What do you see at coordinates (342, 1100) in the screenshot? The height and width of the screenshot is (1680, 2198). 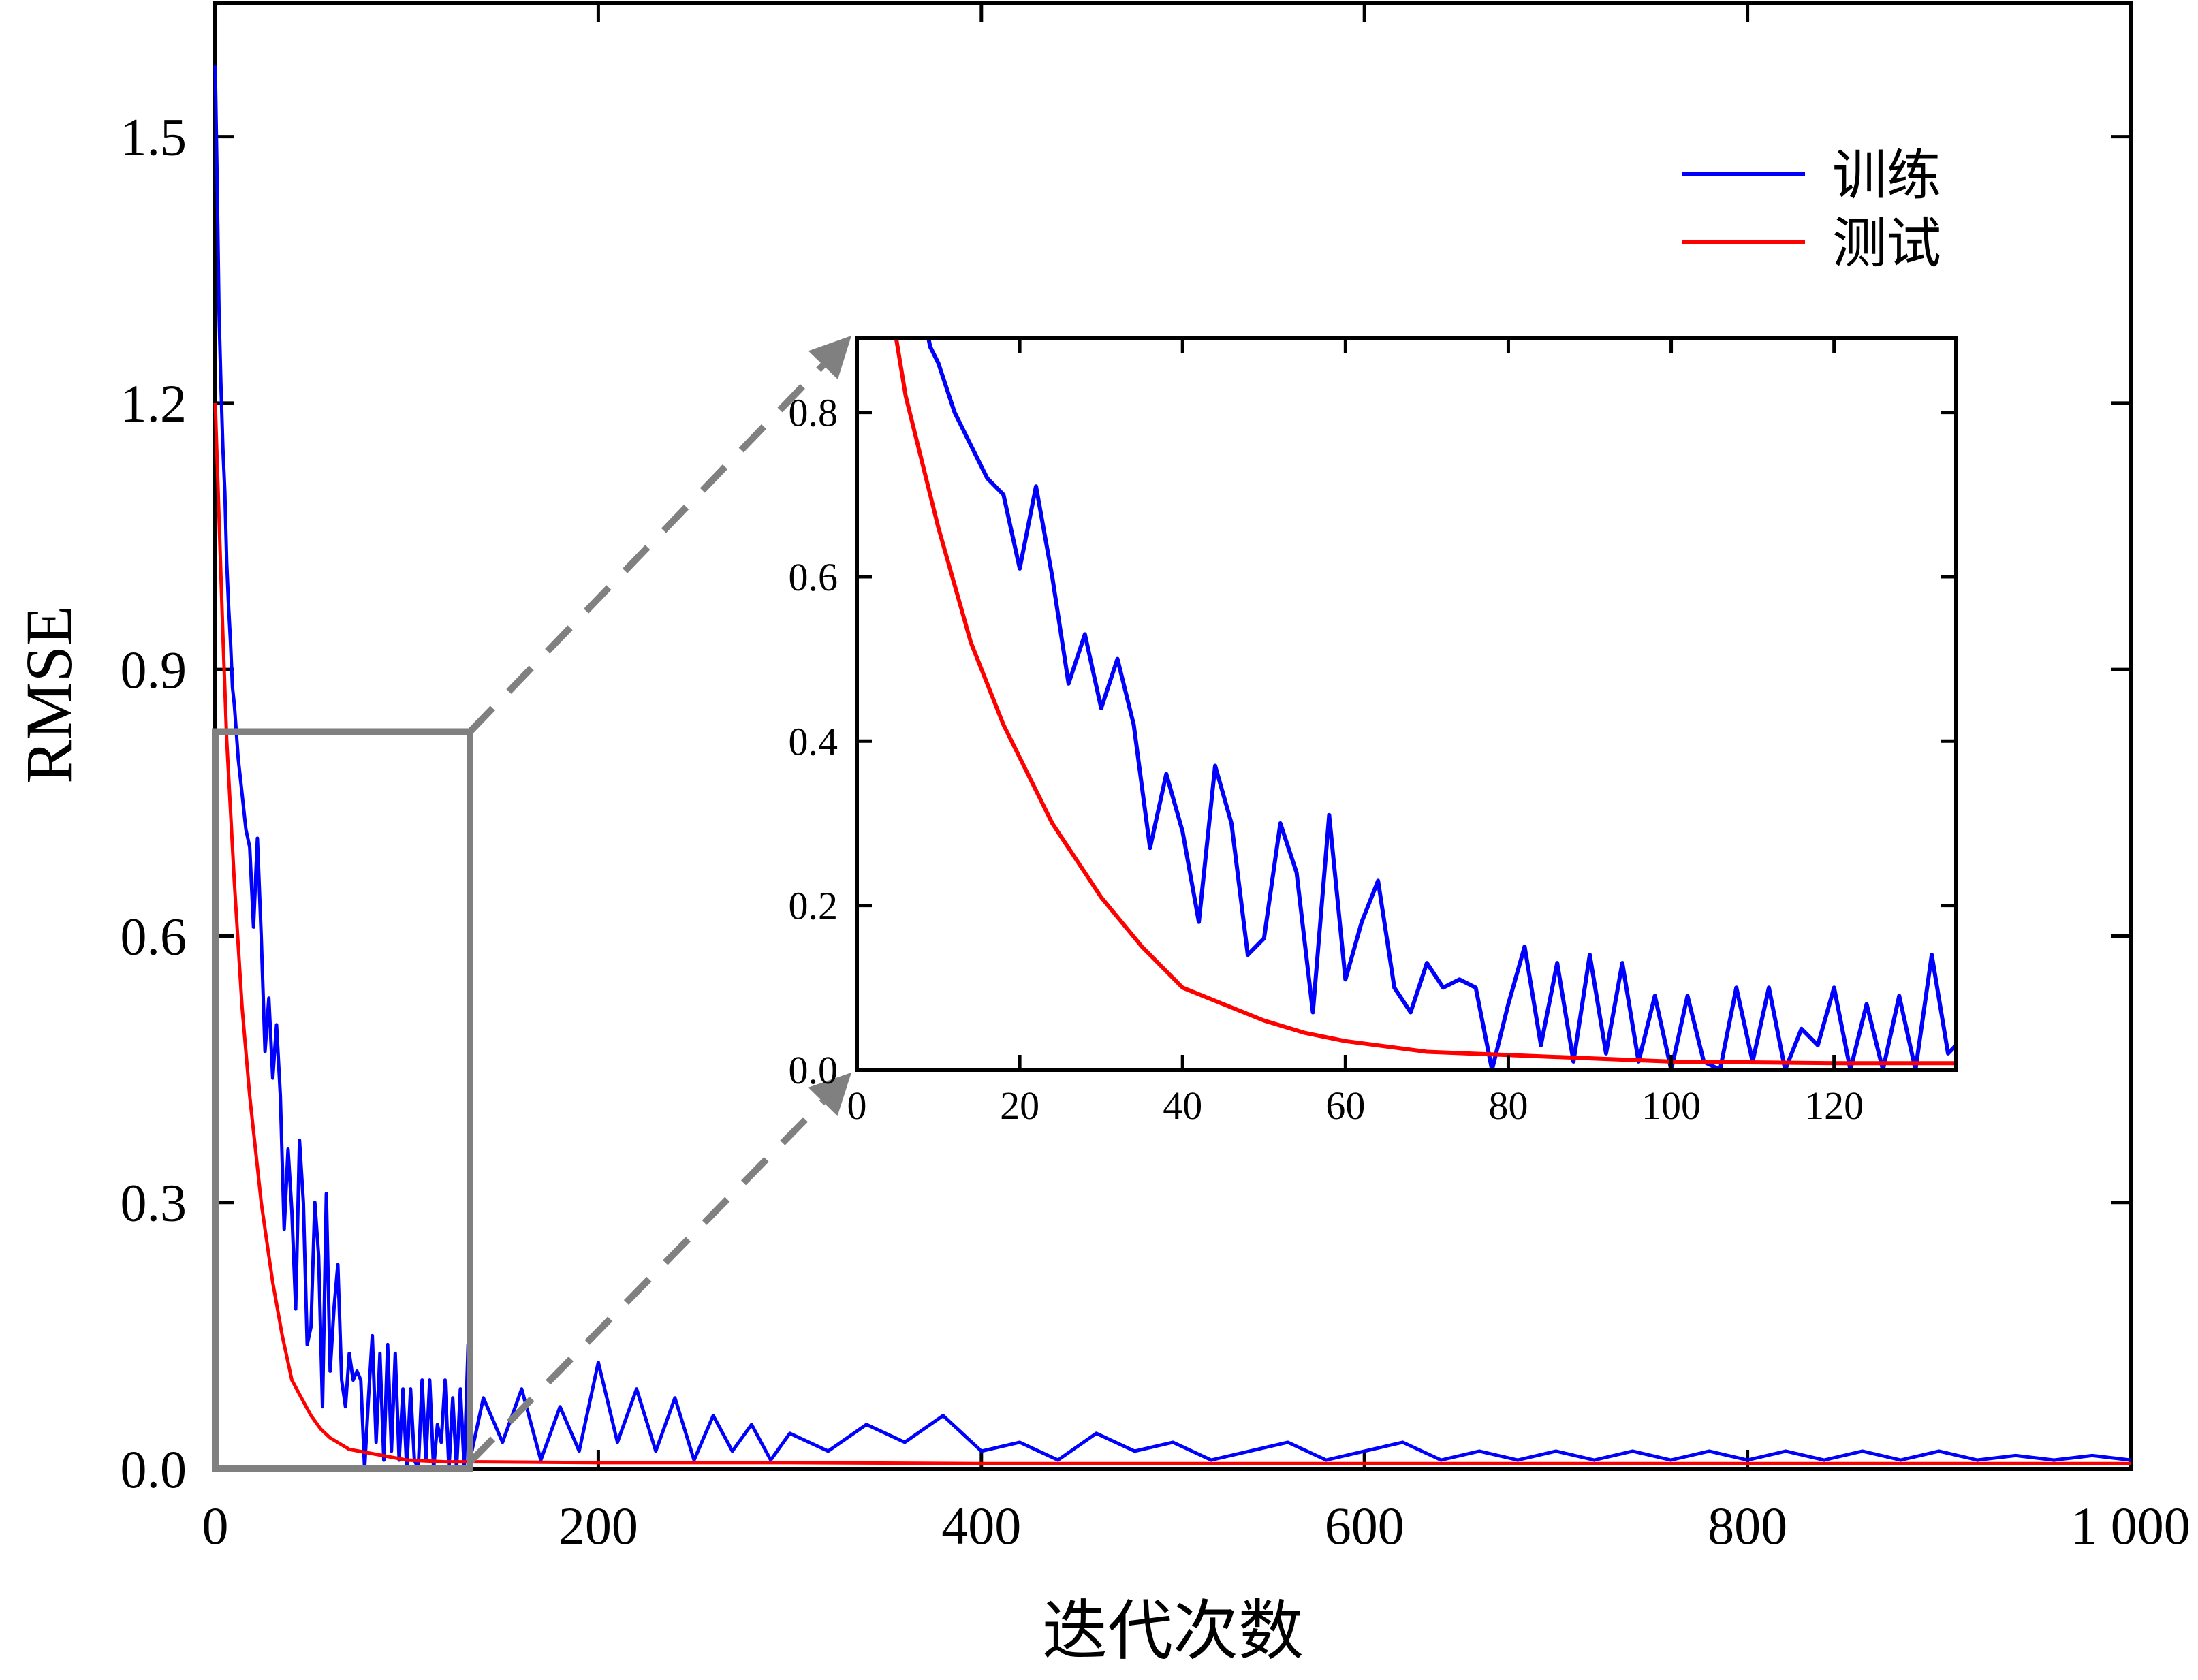 I see `zoom-box` at bounding box center [342, 1100].